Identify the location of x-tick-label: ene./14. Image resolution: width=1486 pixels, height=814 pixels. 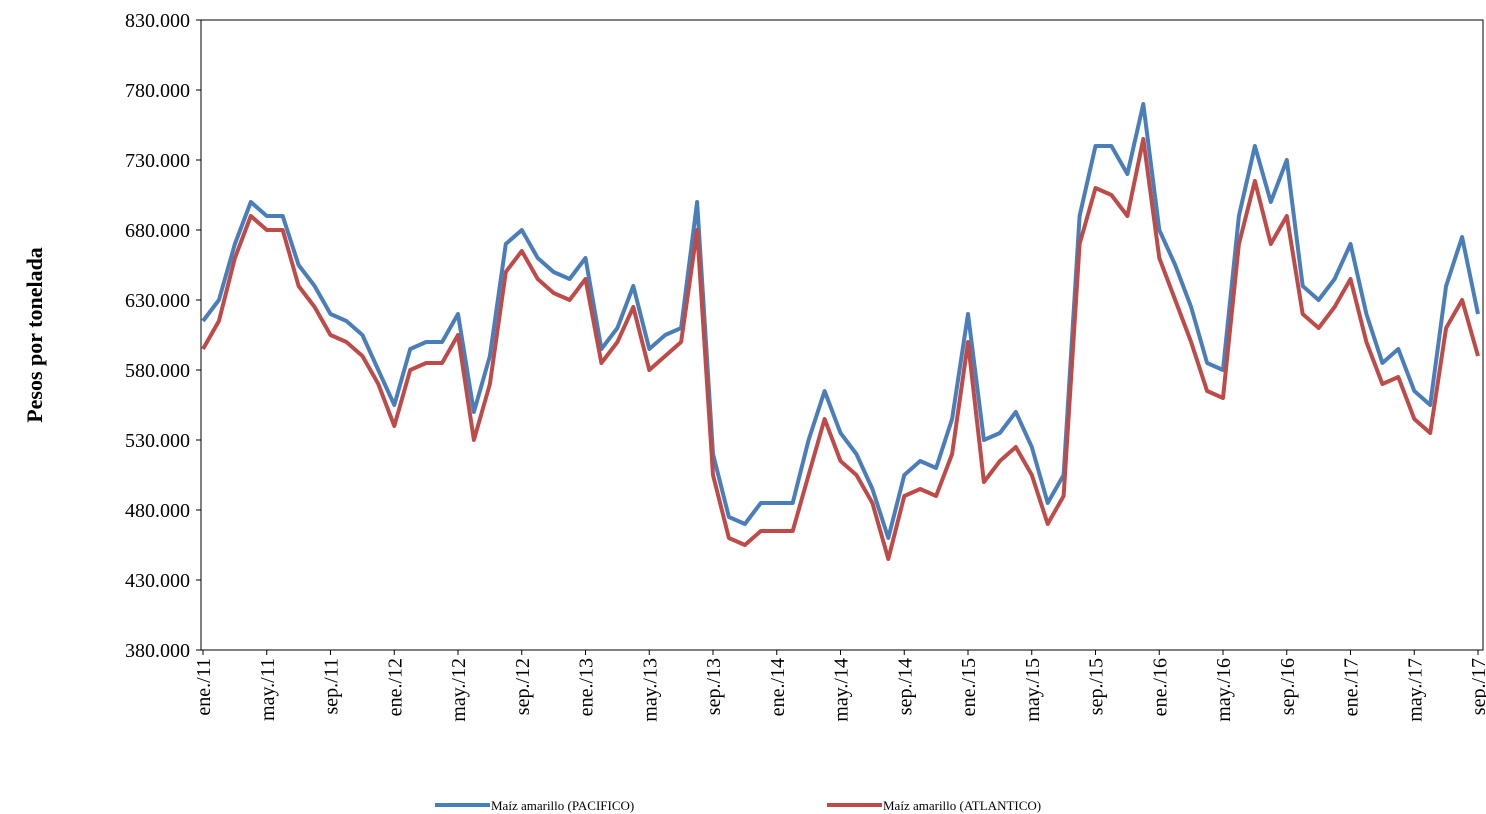
(778, 687).